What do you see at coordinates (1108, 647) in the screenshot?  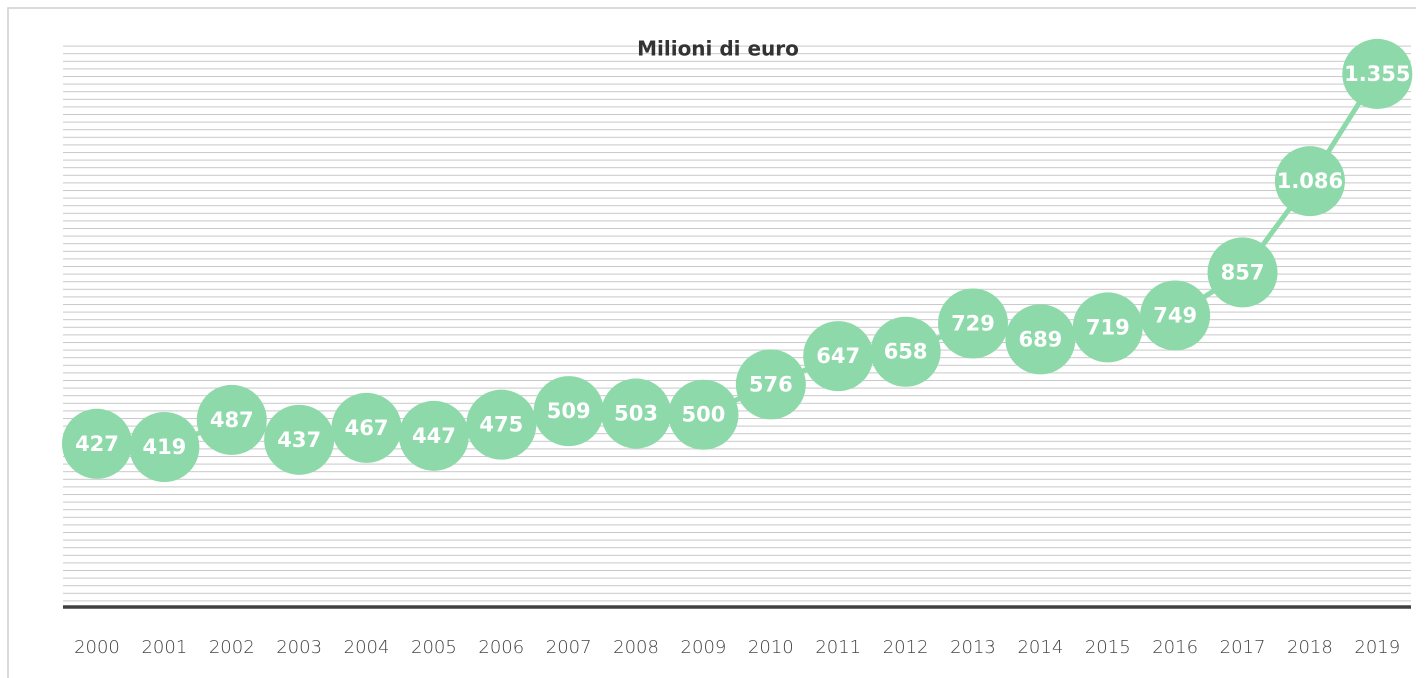 I see `x-tick-label: 2015` at bounding box center [1108, 647].